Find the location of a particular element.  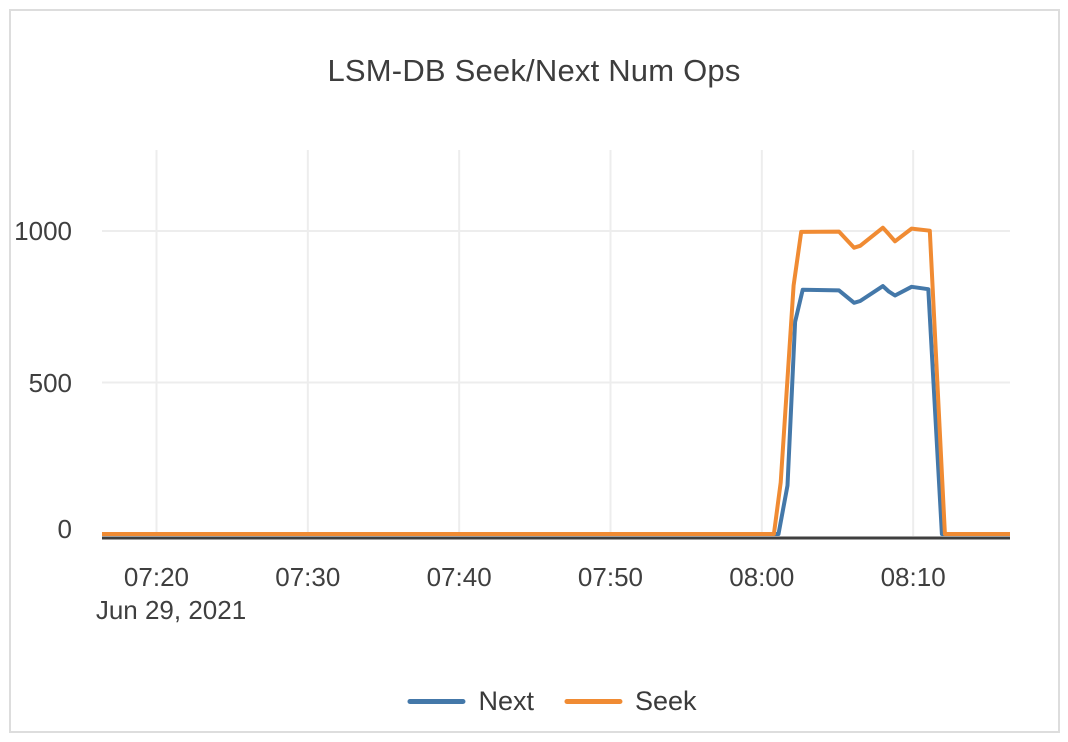

x-tick-label: 08:10 is located at coordinates (913, 577).